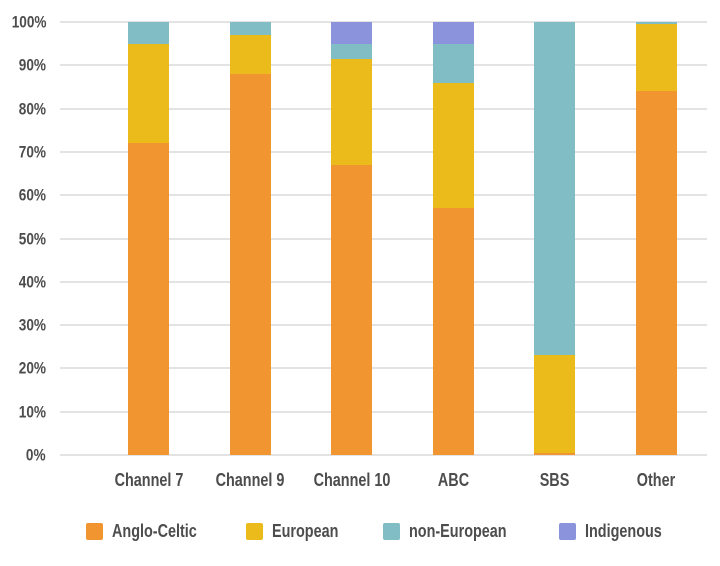  I want to click on y-tick-label-40: 40%, so click(32, 282).